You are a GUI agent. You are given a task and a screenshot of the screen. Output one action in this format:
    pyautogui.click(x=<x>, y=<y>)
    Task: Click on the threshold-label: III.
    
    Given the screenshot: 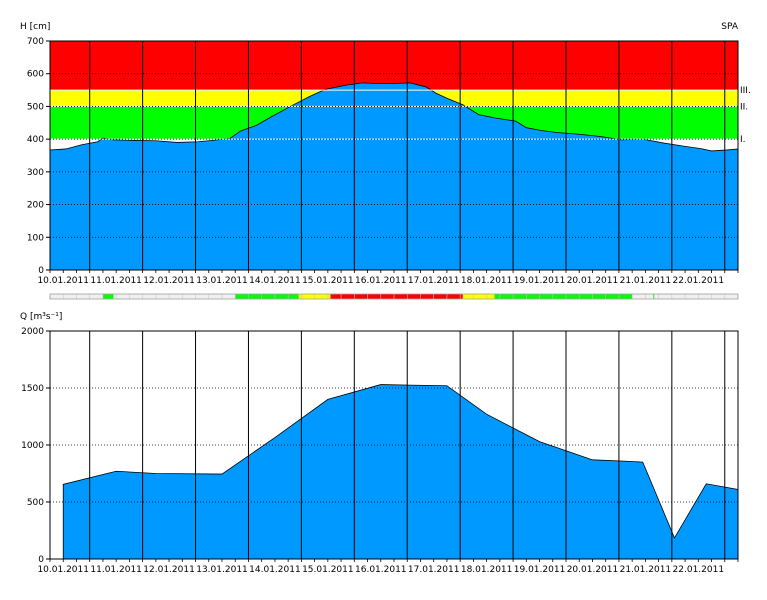 What is the action you would take?
    pyautogui.click(x=745, y=91)
    